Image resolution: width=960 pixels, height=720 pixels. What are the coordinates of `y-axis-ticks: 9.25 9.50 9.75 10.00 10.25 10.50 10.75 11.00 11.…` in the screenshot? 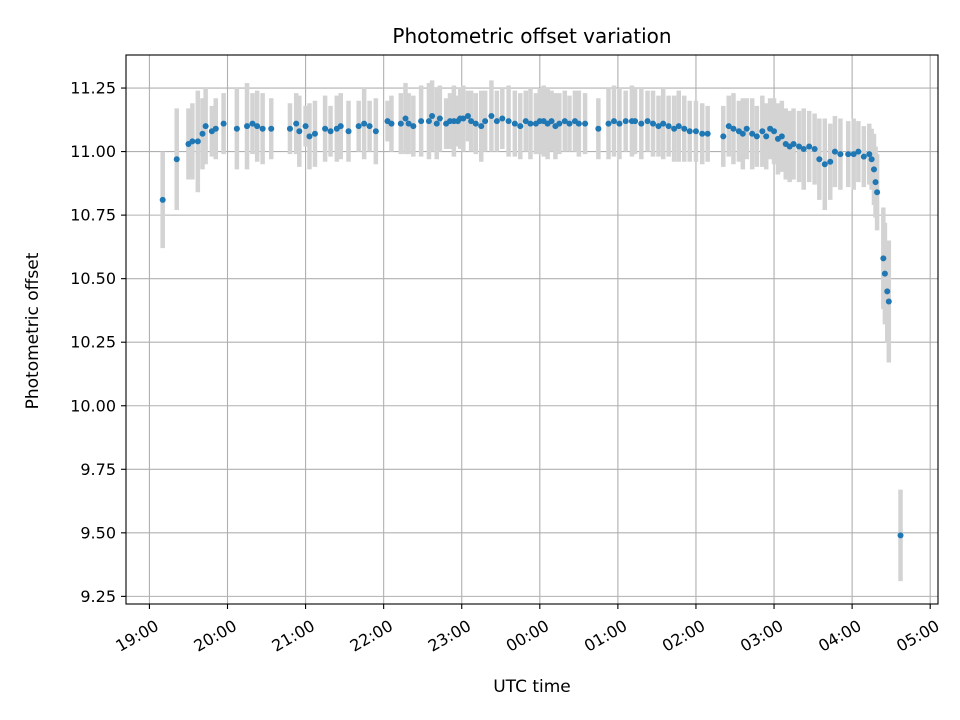 It's located at (98, 342).